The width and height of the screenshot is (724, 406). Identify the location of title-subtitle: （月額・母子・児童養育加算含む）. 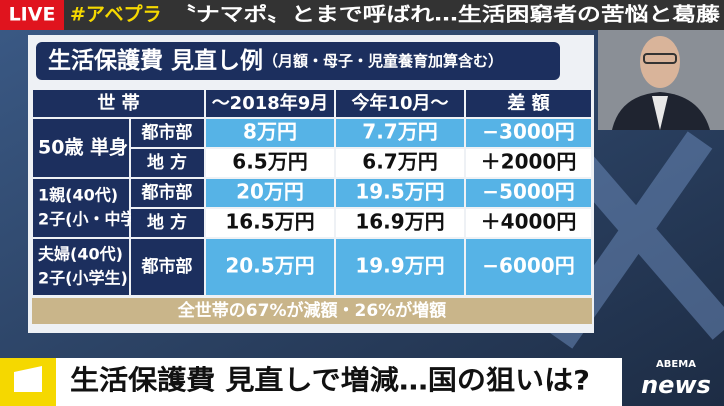
(383, 61).